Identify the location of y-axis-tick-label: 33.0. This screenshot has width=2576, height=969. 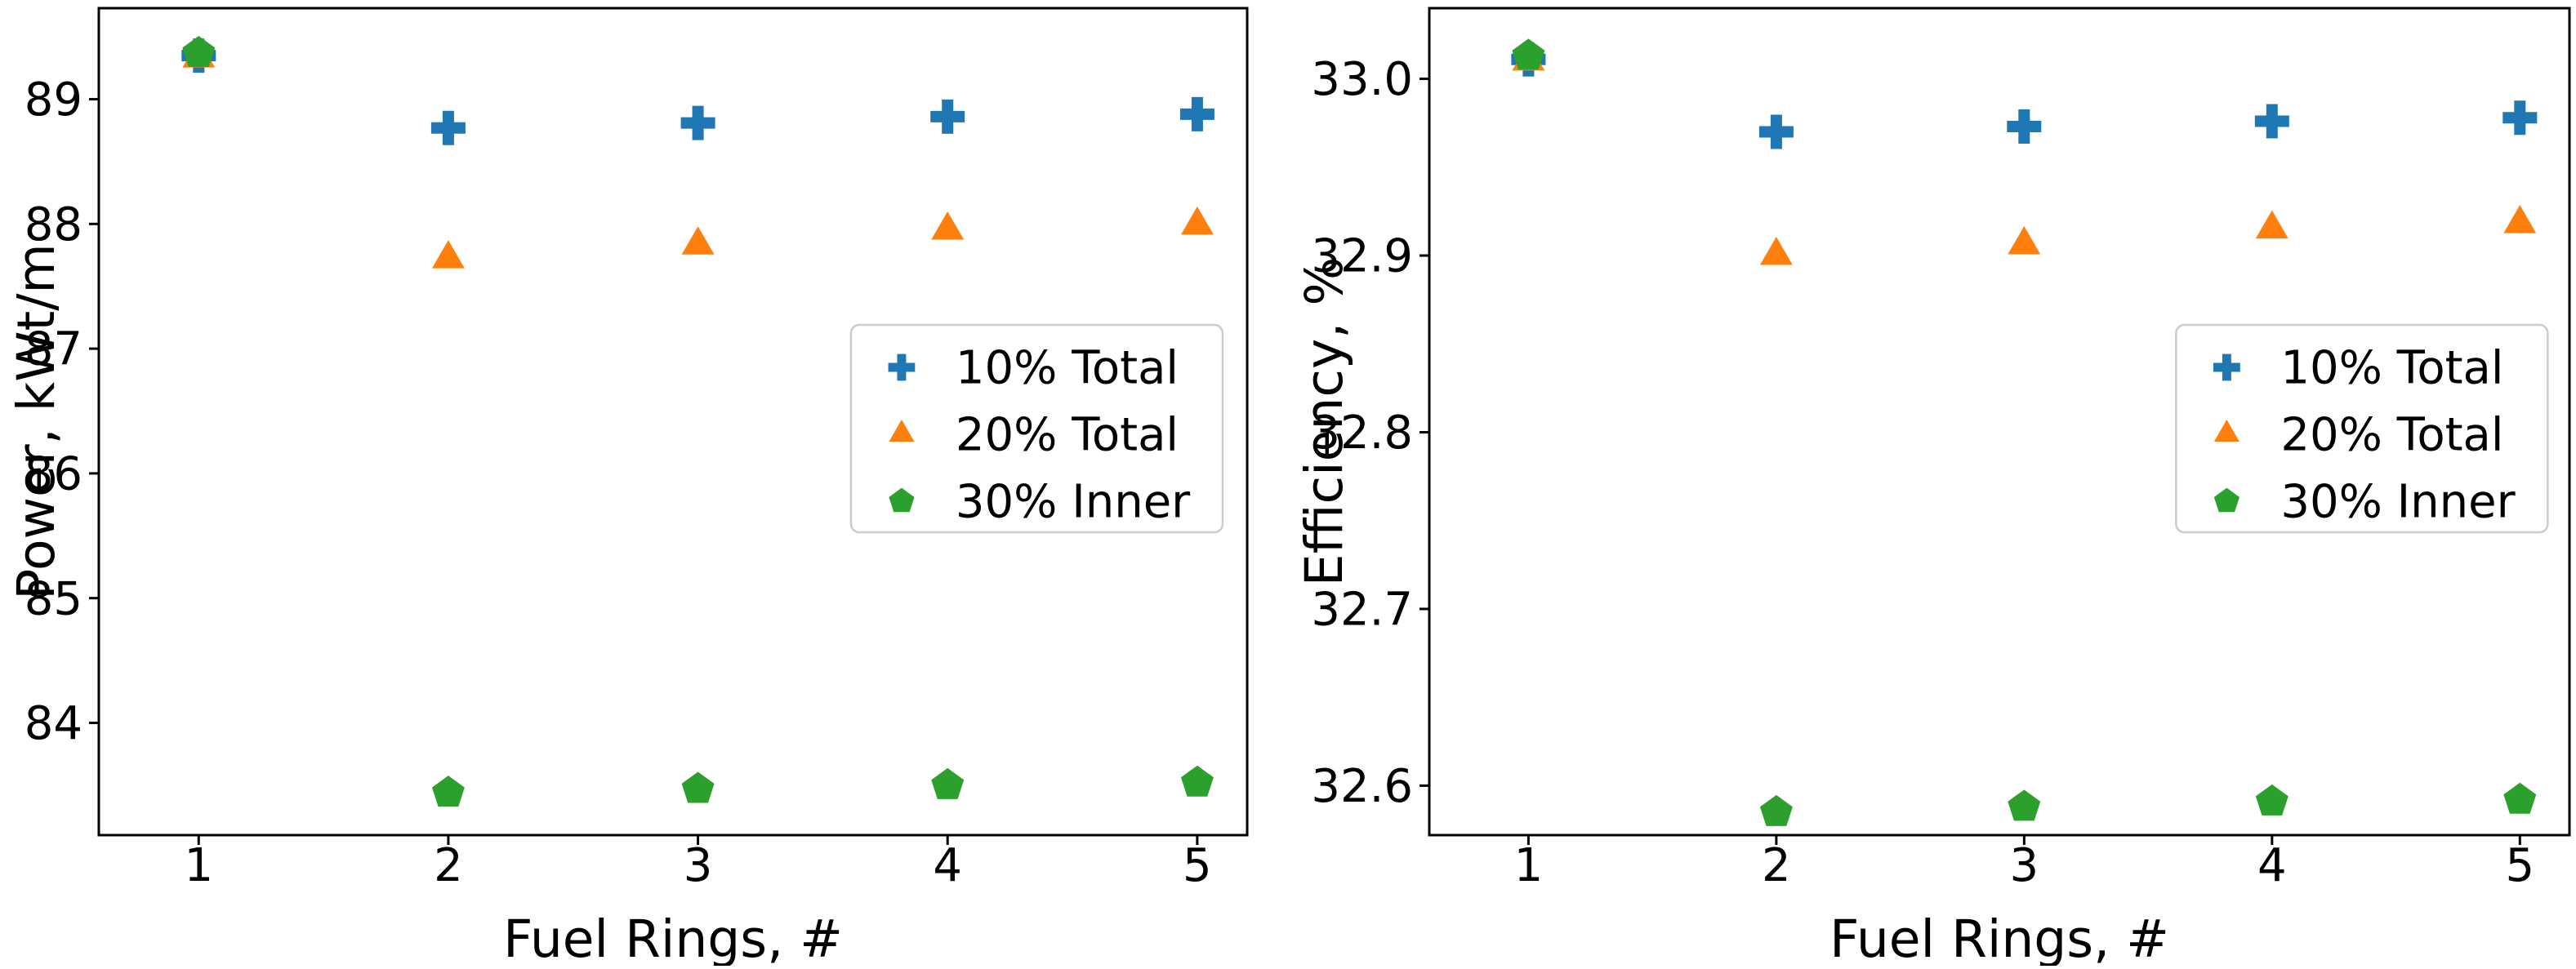
(1362, 79).